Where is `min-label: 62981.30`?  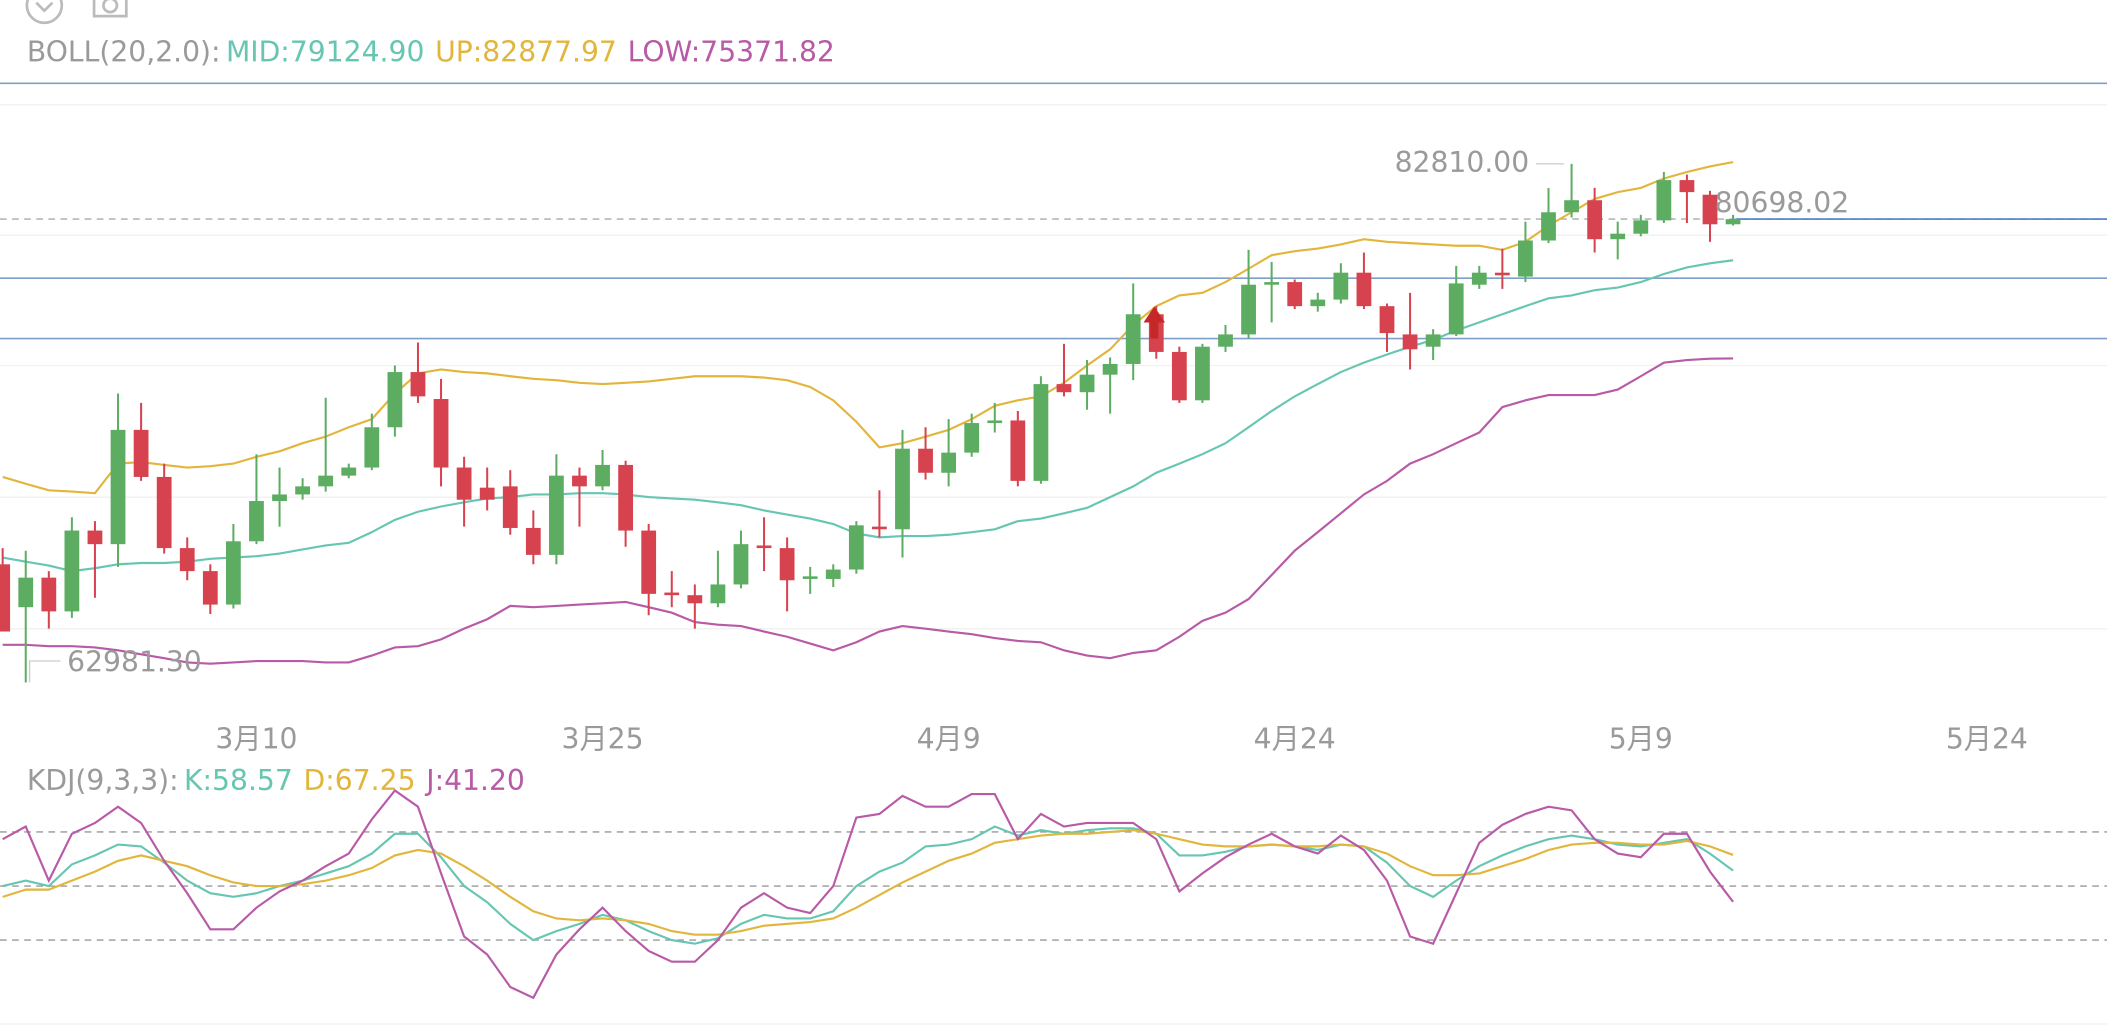
min-label: 62981.30 is located at coordinates (134, 662).